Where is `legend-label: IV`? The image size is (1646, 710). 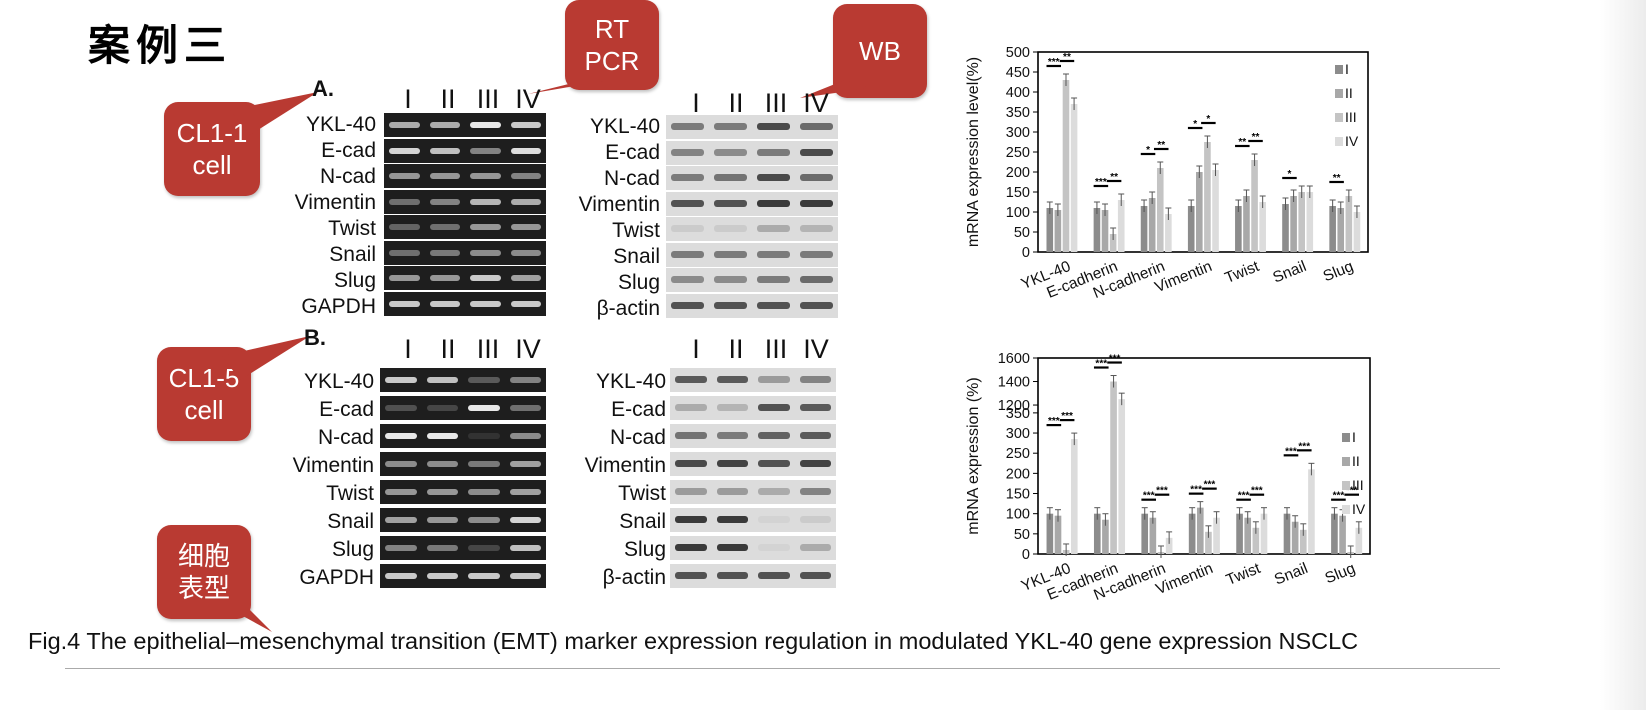
legend-label: IV is located at coordinates (1359, 509).